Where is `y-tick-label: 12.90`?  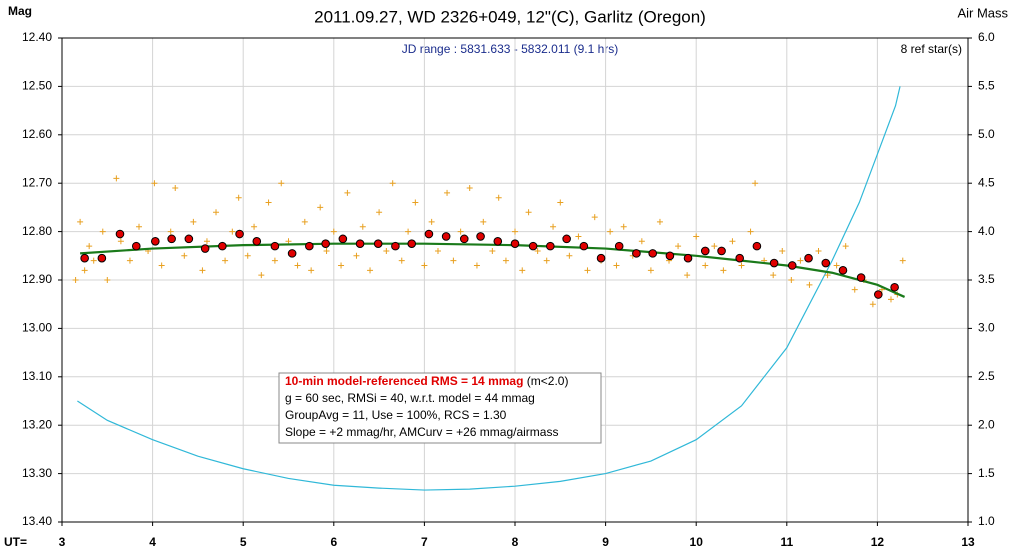 y-tick-label: 12.90 is located at coordinates (37, 279).